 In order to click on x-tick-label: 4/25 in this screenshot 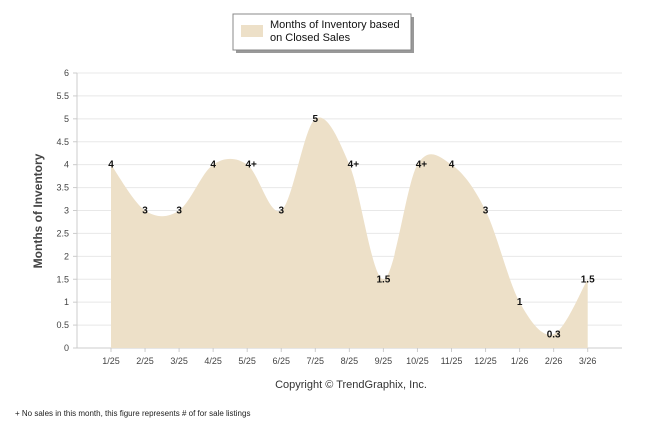, I will do `click(213, 361)`.